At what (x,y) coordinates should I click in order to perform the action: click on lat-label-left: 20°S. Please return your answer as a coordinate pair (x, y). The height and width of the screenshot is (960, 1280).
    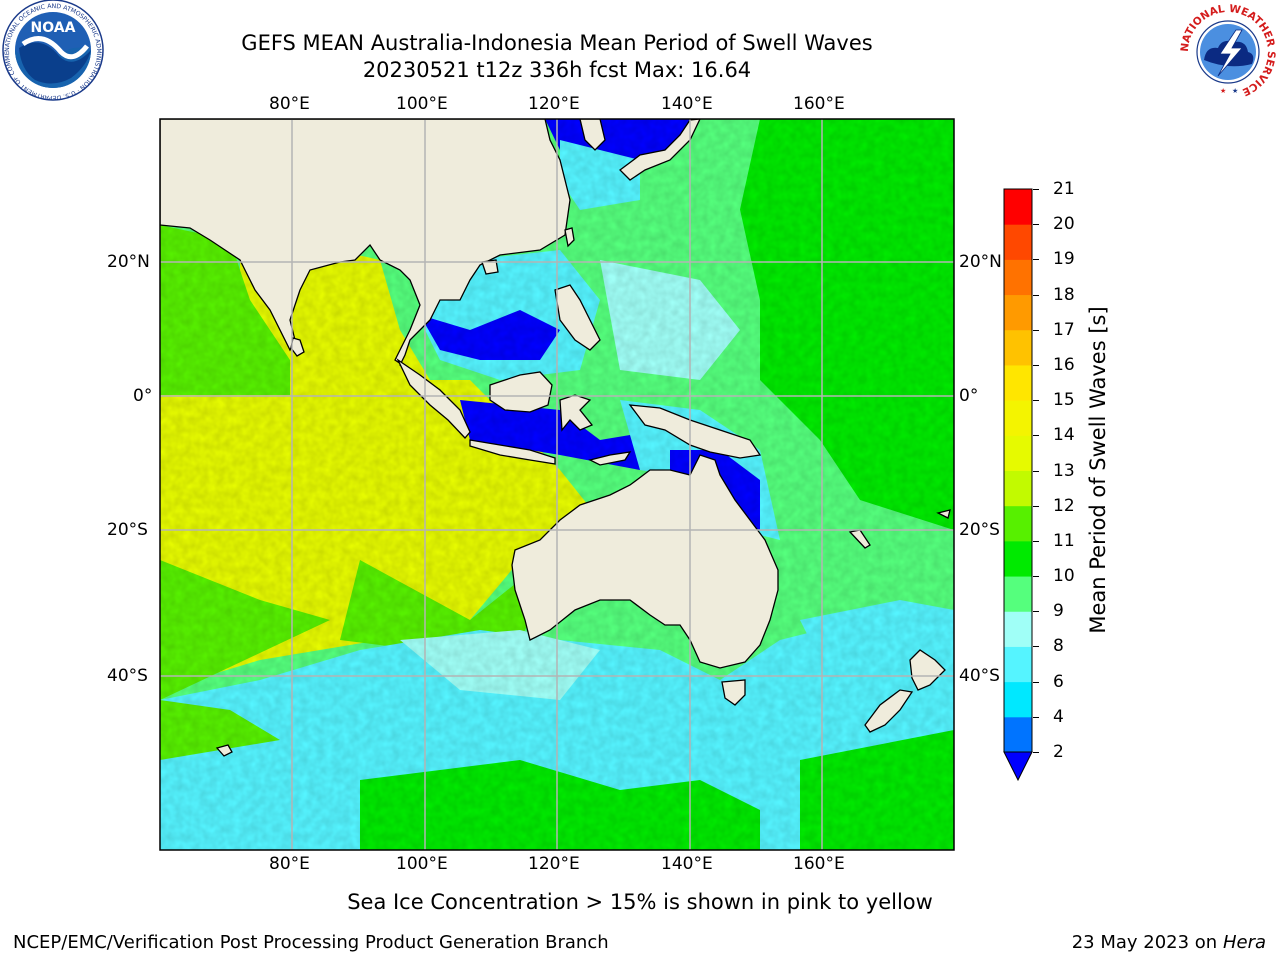
    Looking at the image, I should click on (127, 530).